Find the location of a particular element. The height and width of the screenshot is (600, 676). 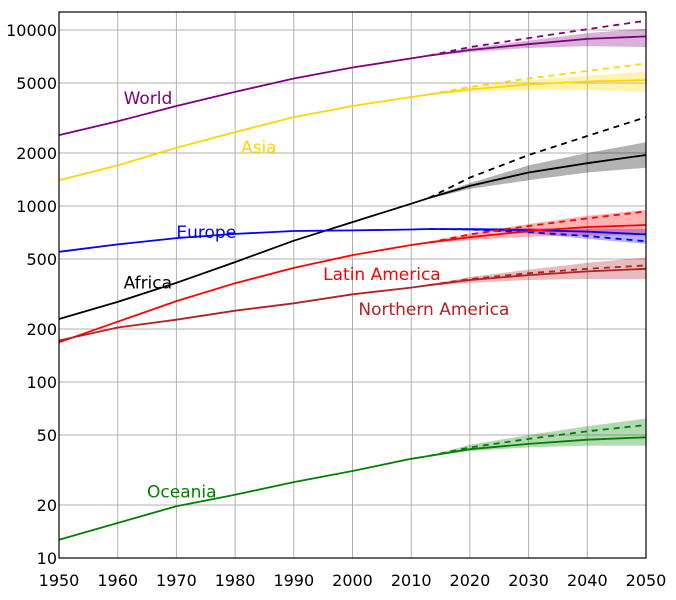

africa-dashed-projection-line is located at coordinates (537, 157).